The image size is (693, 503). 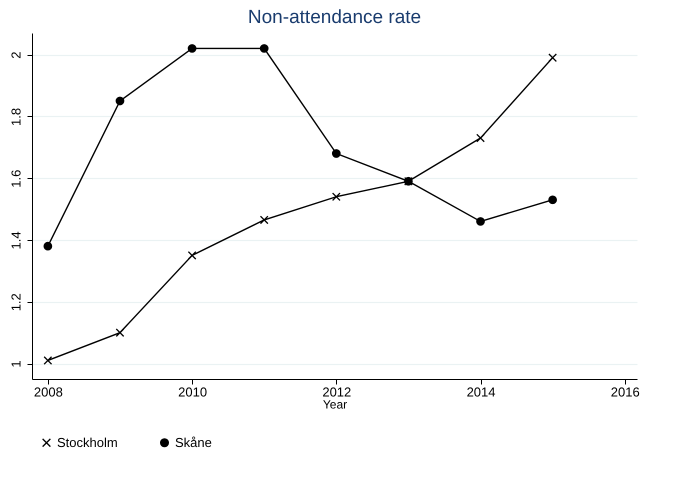 What do you see at coordinates (16, 364) in the screenshot?
I see `y-tick-label: 1` at bounding box center [16, 364].